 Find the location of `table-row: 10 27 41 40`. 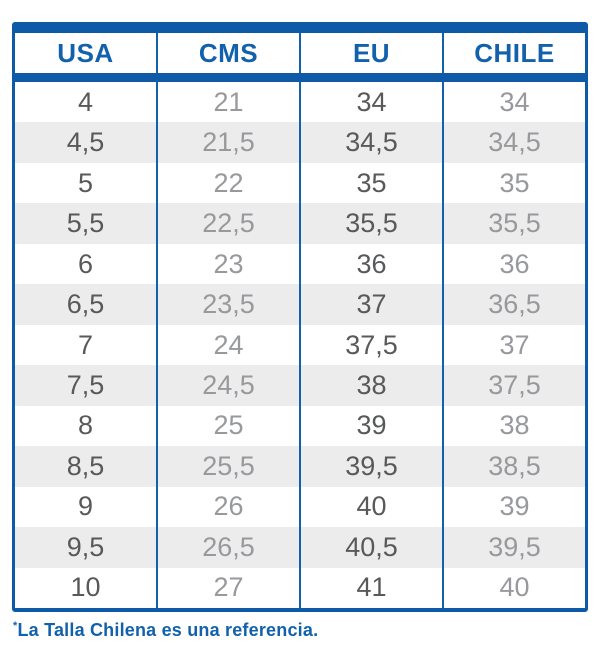

table-row: 10 27 41 40 is located at coordinates (300, 588).